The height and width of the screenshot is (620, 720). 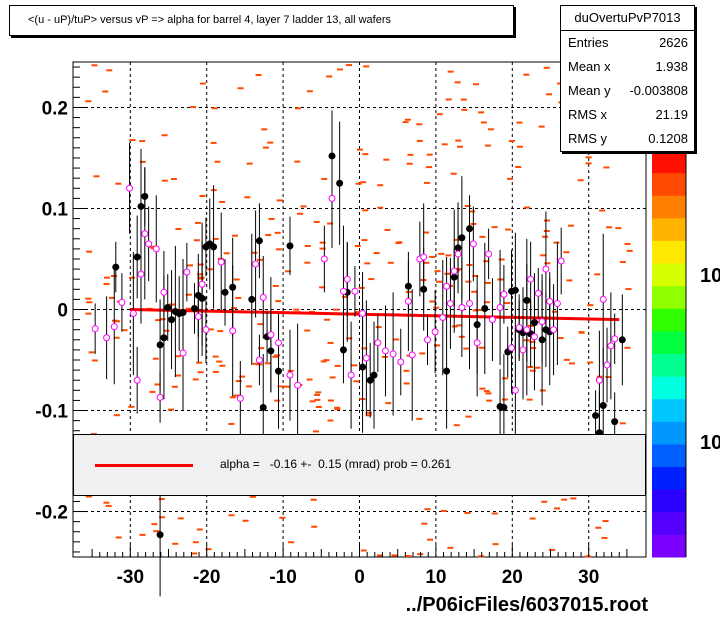 I want to click on stats-row-mean-y: Mean y -0.003808, so click(x=627, y=91).